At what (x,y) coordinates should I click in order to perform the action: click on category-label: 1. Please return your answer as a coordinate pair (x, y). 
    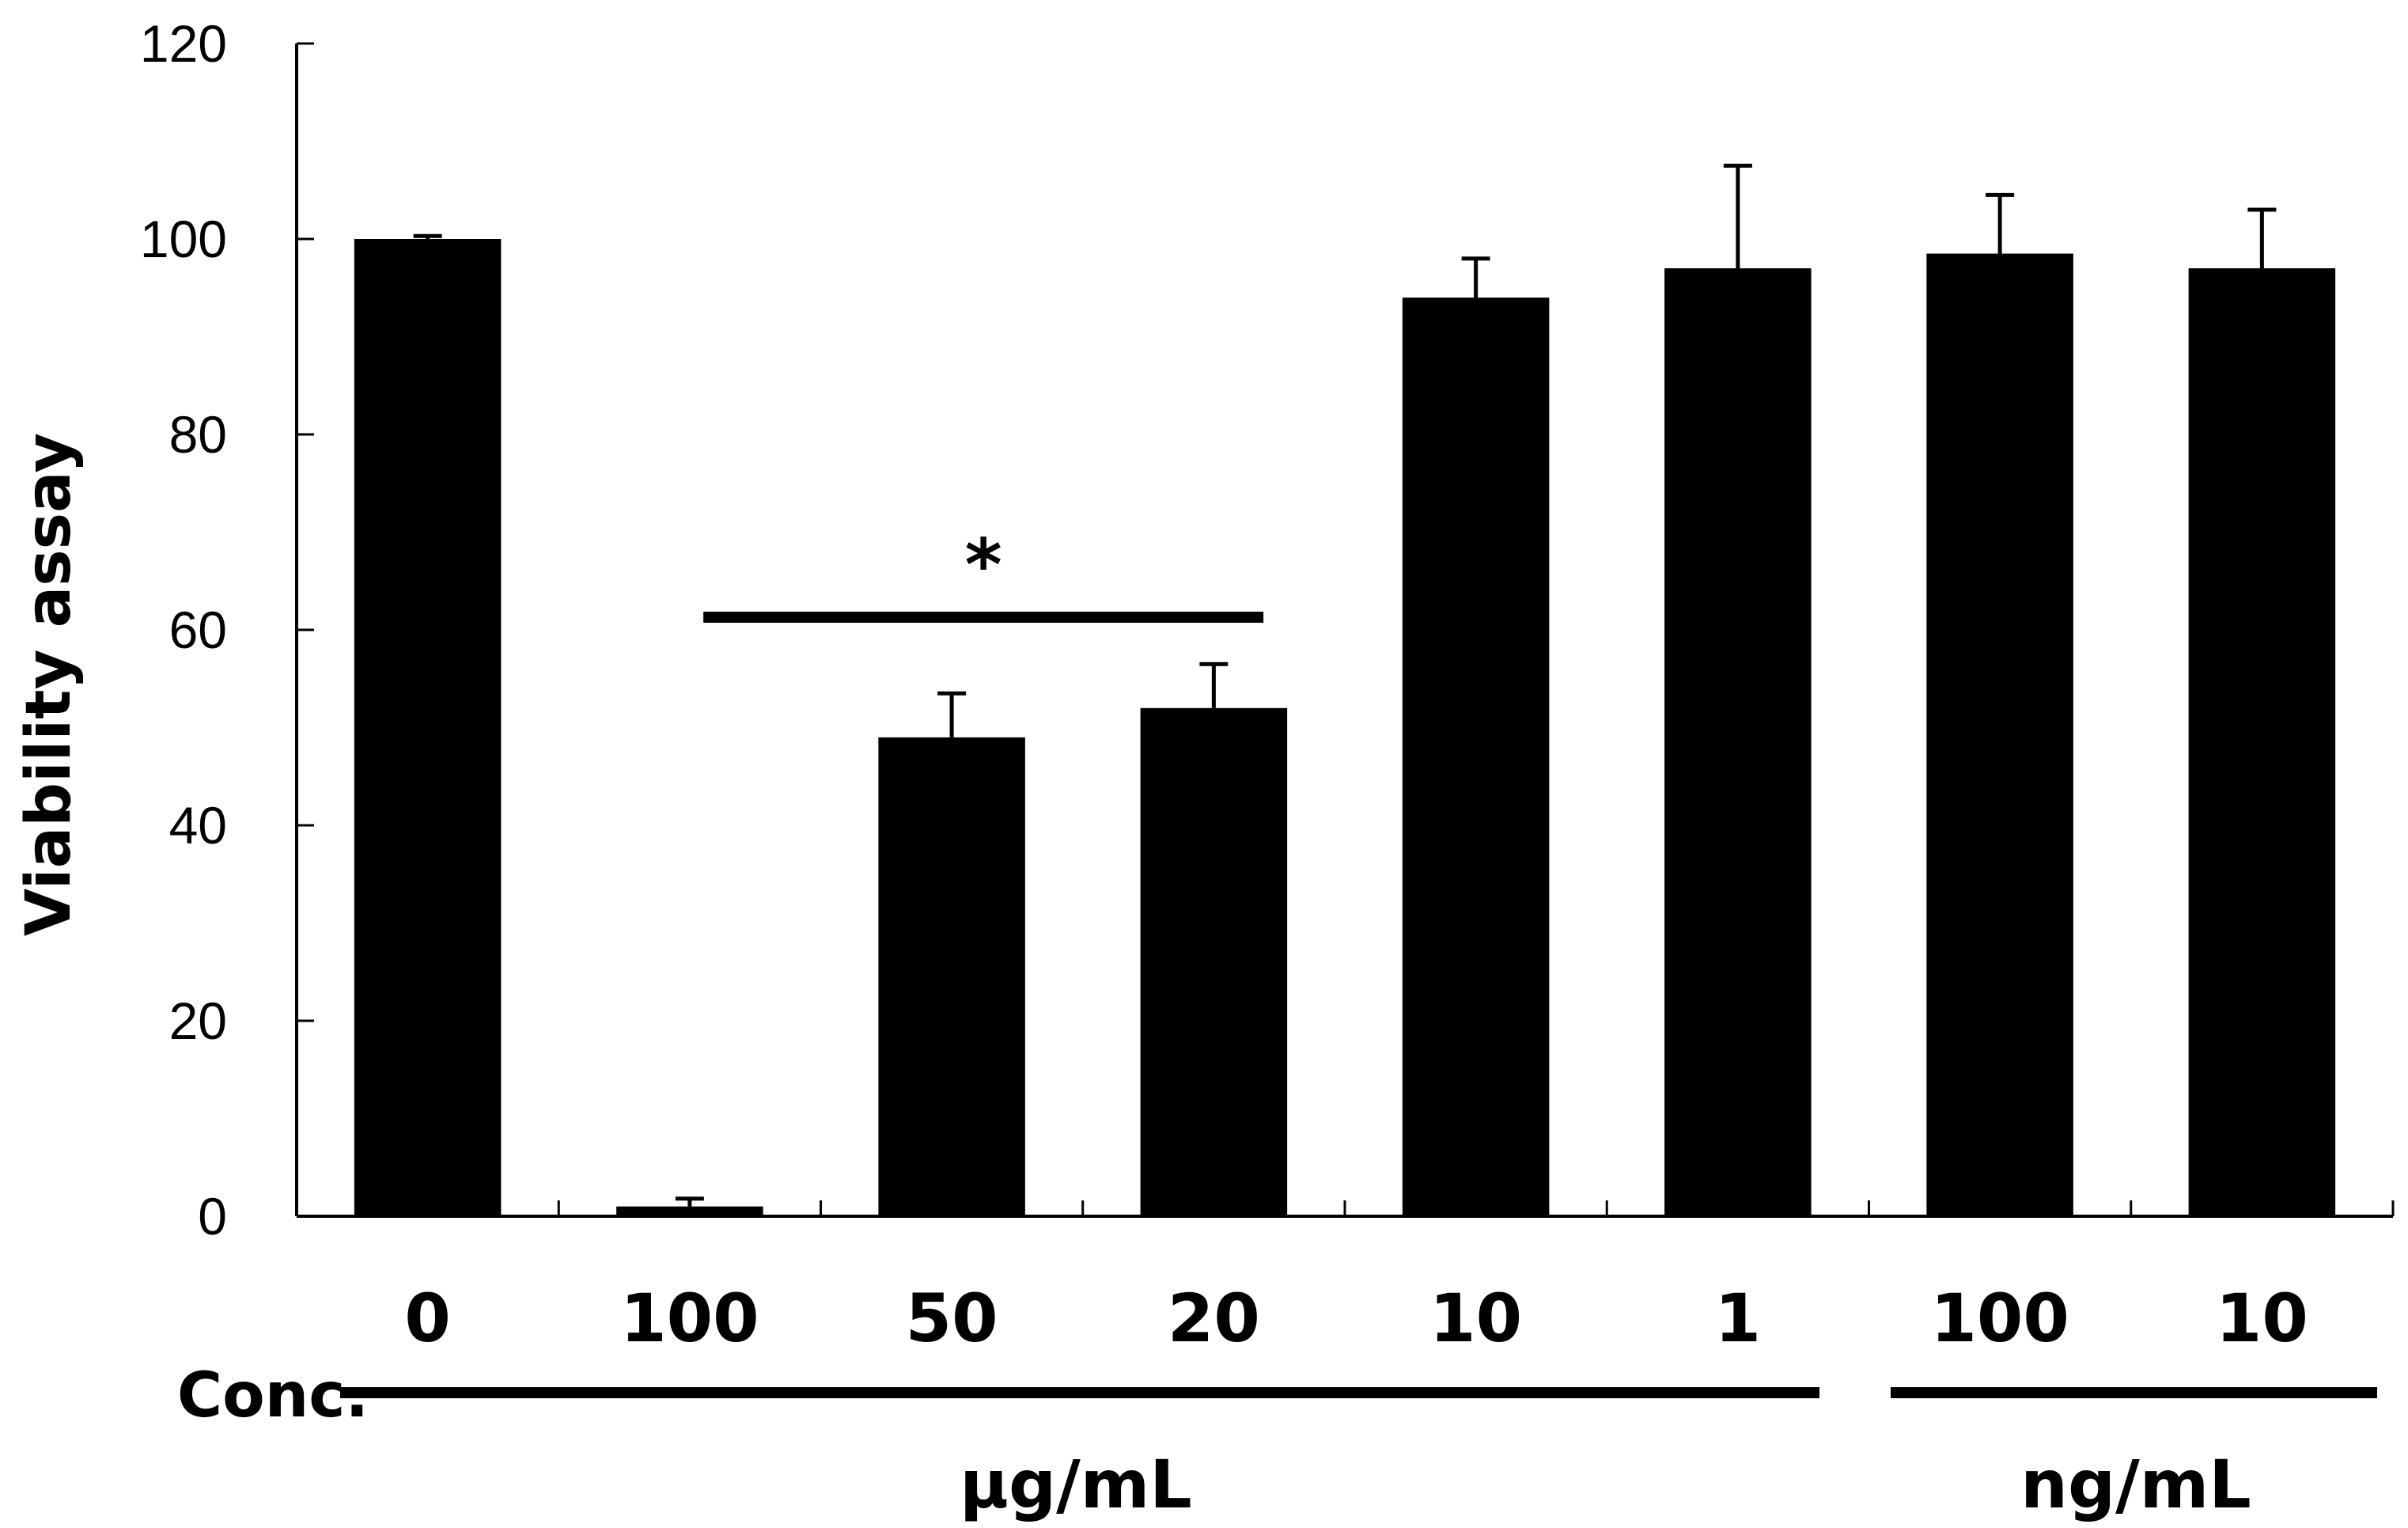
    Looking at the image, I should click on (1738, 1318).